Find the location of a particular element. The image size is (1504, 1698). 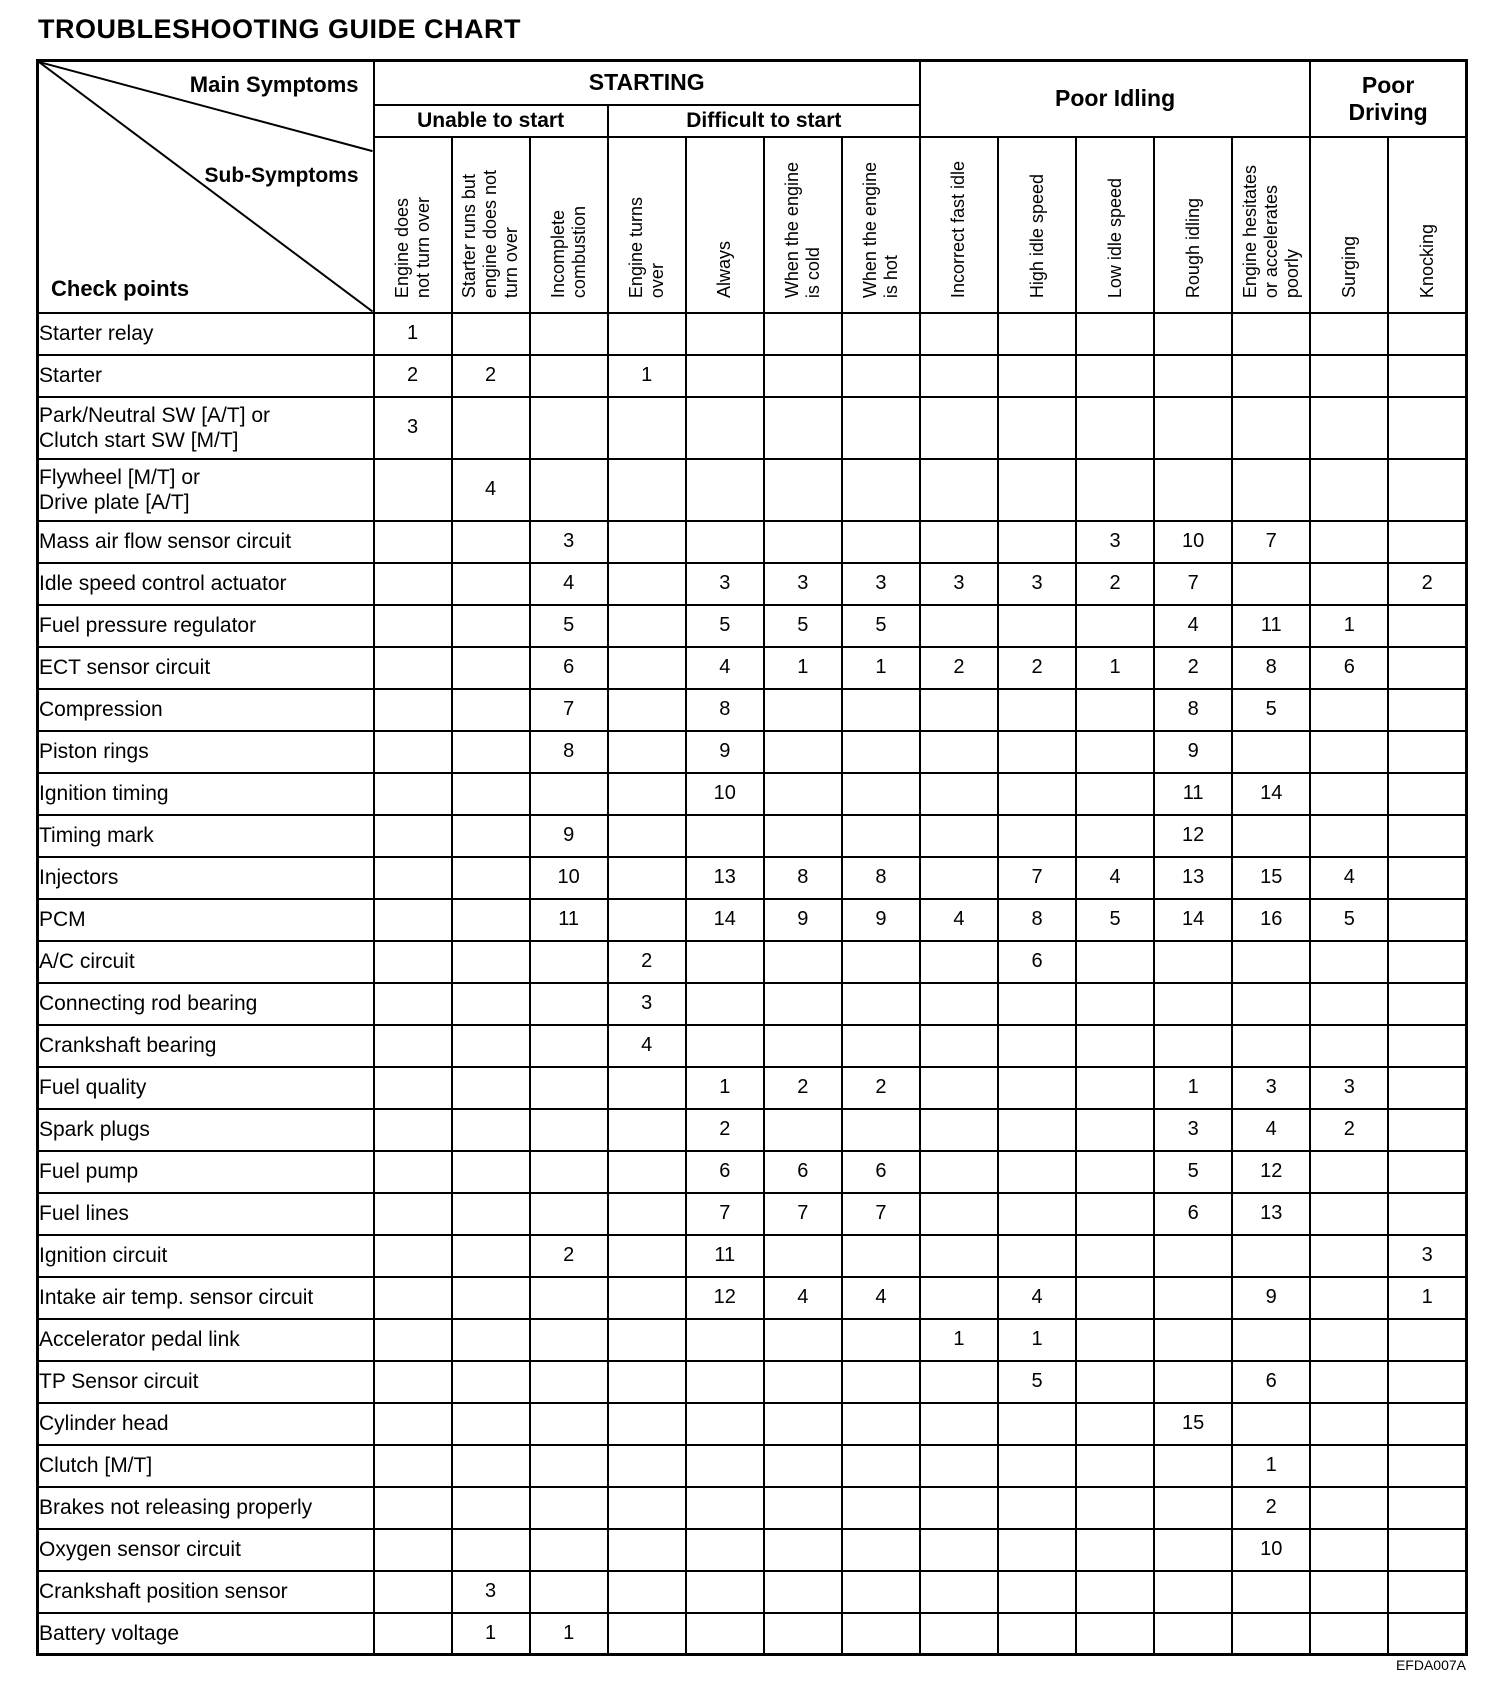

column-header-label: Always is located at coordinates (724, 270).